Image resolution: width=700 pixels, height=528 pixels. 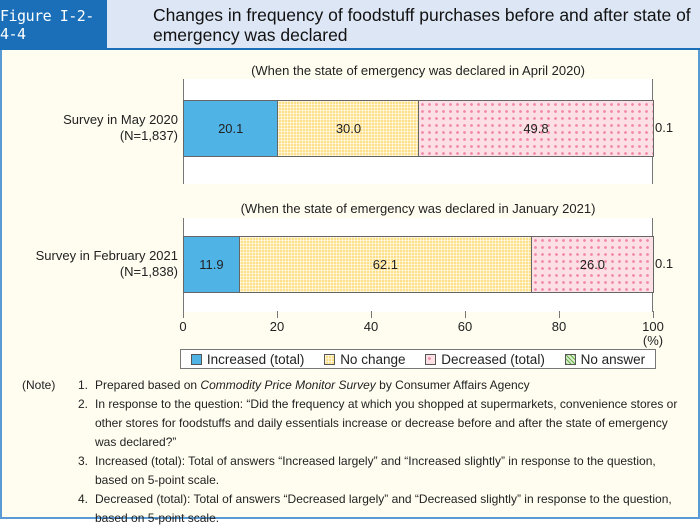 I want to click on data-label: 11.9, so click(x=211, y=264).